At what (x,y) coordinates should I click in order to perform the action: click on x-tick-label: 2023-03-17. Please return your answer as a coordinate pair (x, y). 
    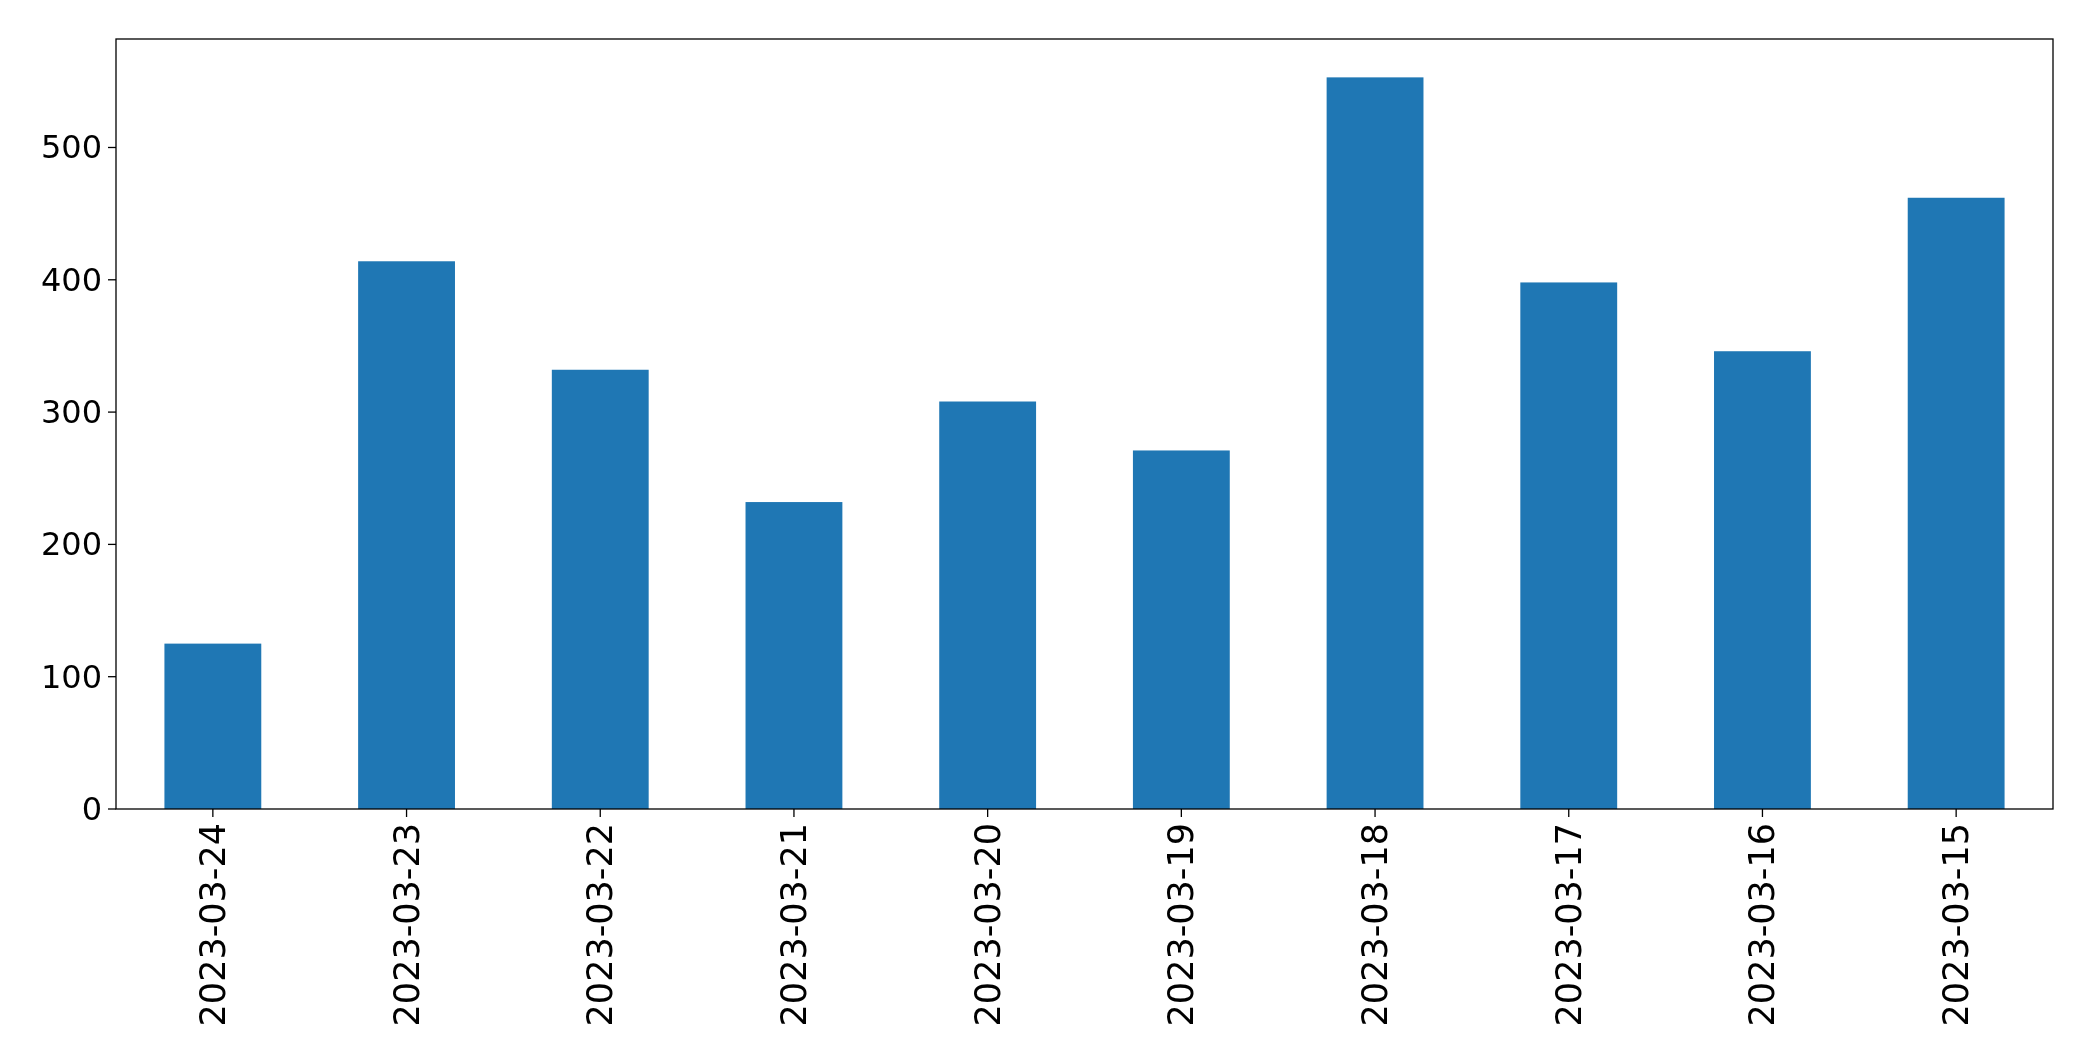
    Looking at the image, I should click on (1568, 925).